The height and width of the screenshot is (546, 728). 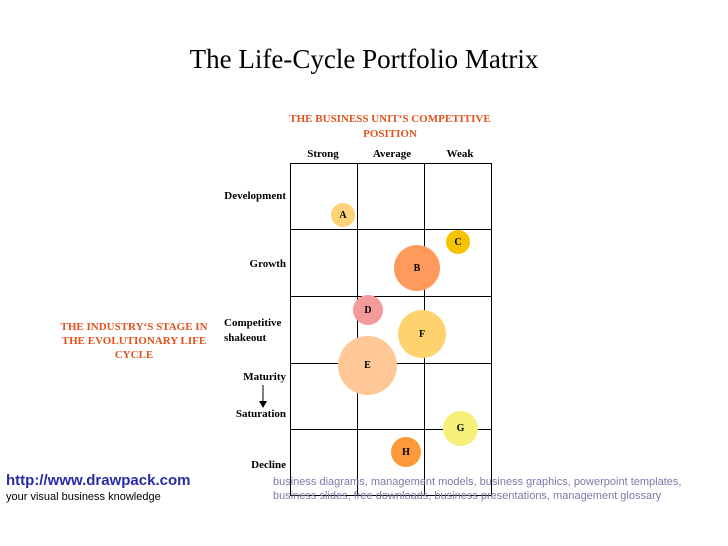 What do you see at coordinates (368, 310) in the screenshot?
I see `bubble-d: D` at bounding box center [368, 310].